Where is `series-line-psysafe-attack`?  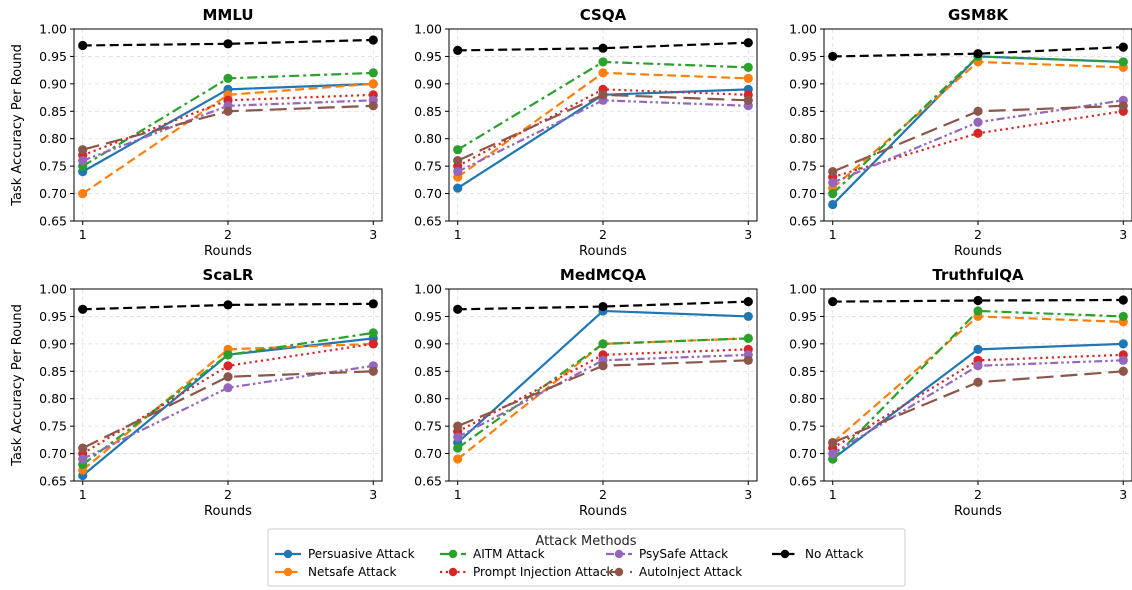
series-line-psysafe-attack is located at coordinates (978, 407).